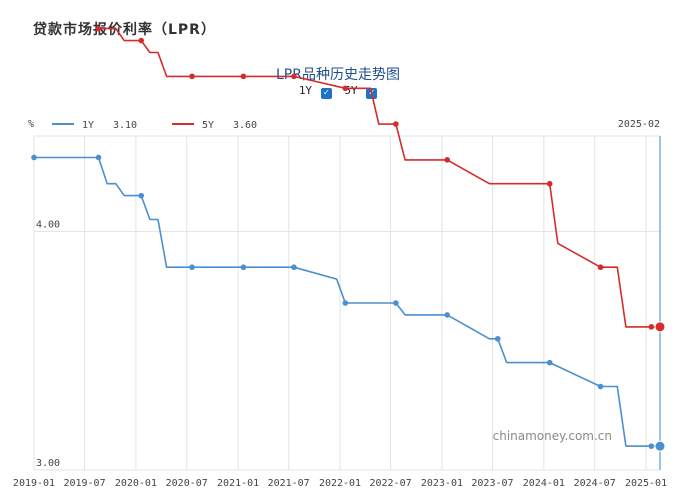 The width and height of the screenshot is (676, 492). What do you see at coordinates (639, 124) in the screenshot?
I see `current-date-label: 2025-02` at bounding box center [639, 124].